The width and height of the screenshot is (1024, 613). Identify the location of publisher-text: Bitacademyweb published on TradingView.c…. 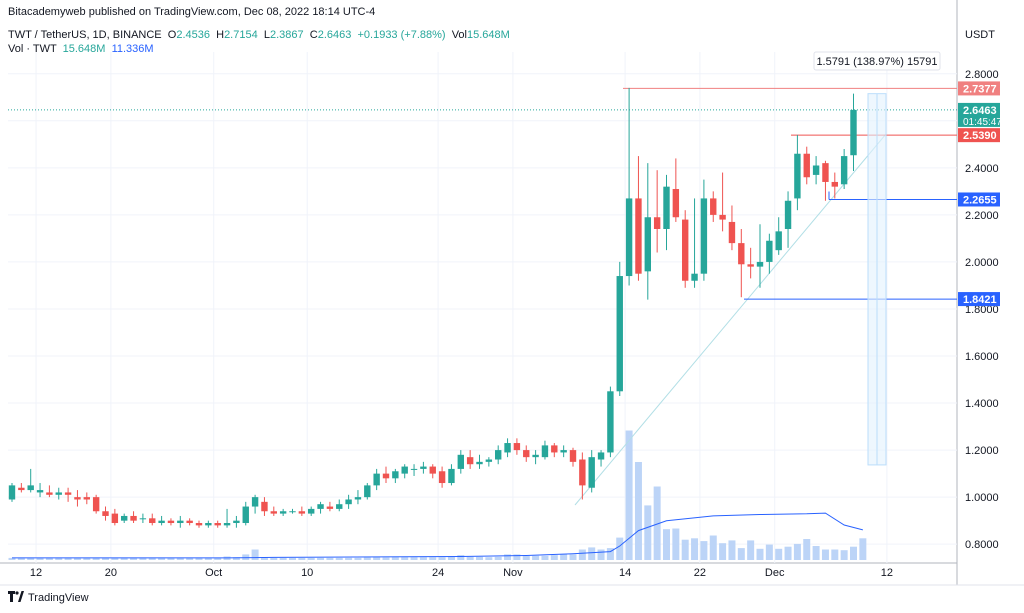
(192, 12).